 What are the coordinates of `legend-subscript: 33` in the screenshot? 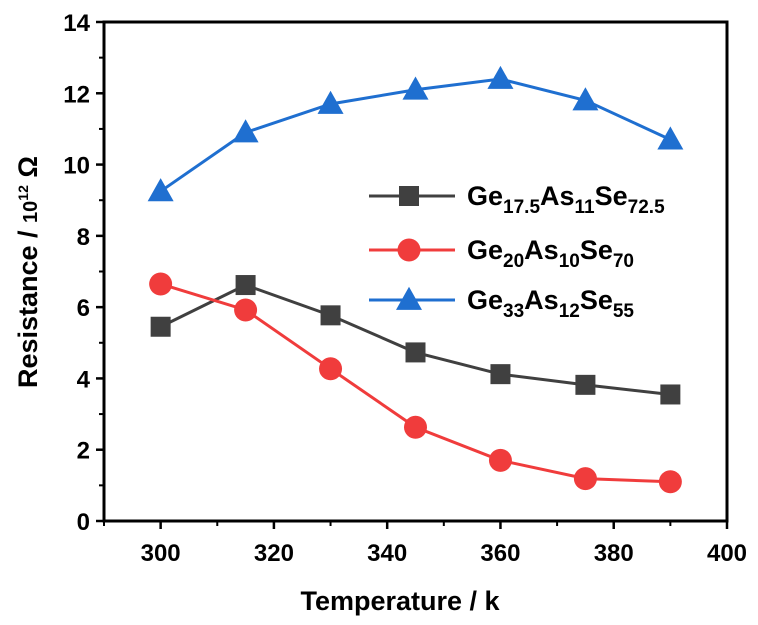 It's located at (513, 311).